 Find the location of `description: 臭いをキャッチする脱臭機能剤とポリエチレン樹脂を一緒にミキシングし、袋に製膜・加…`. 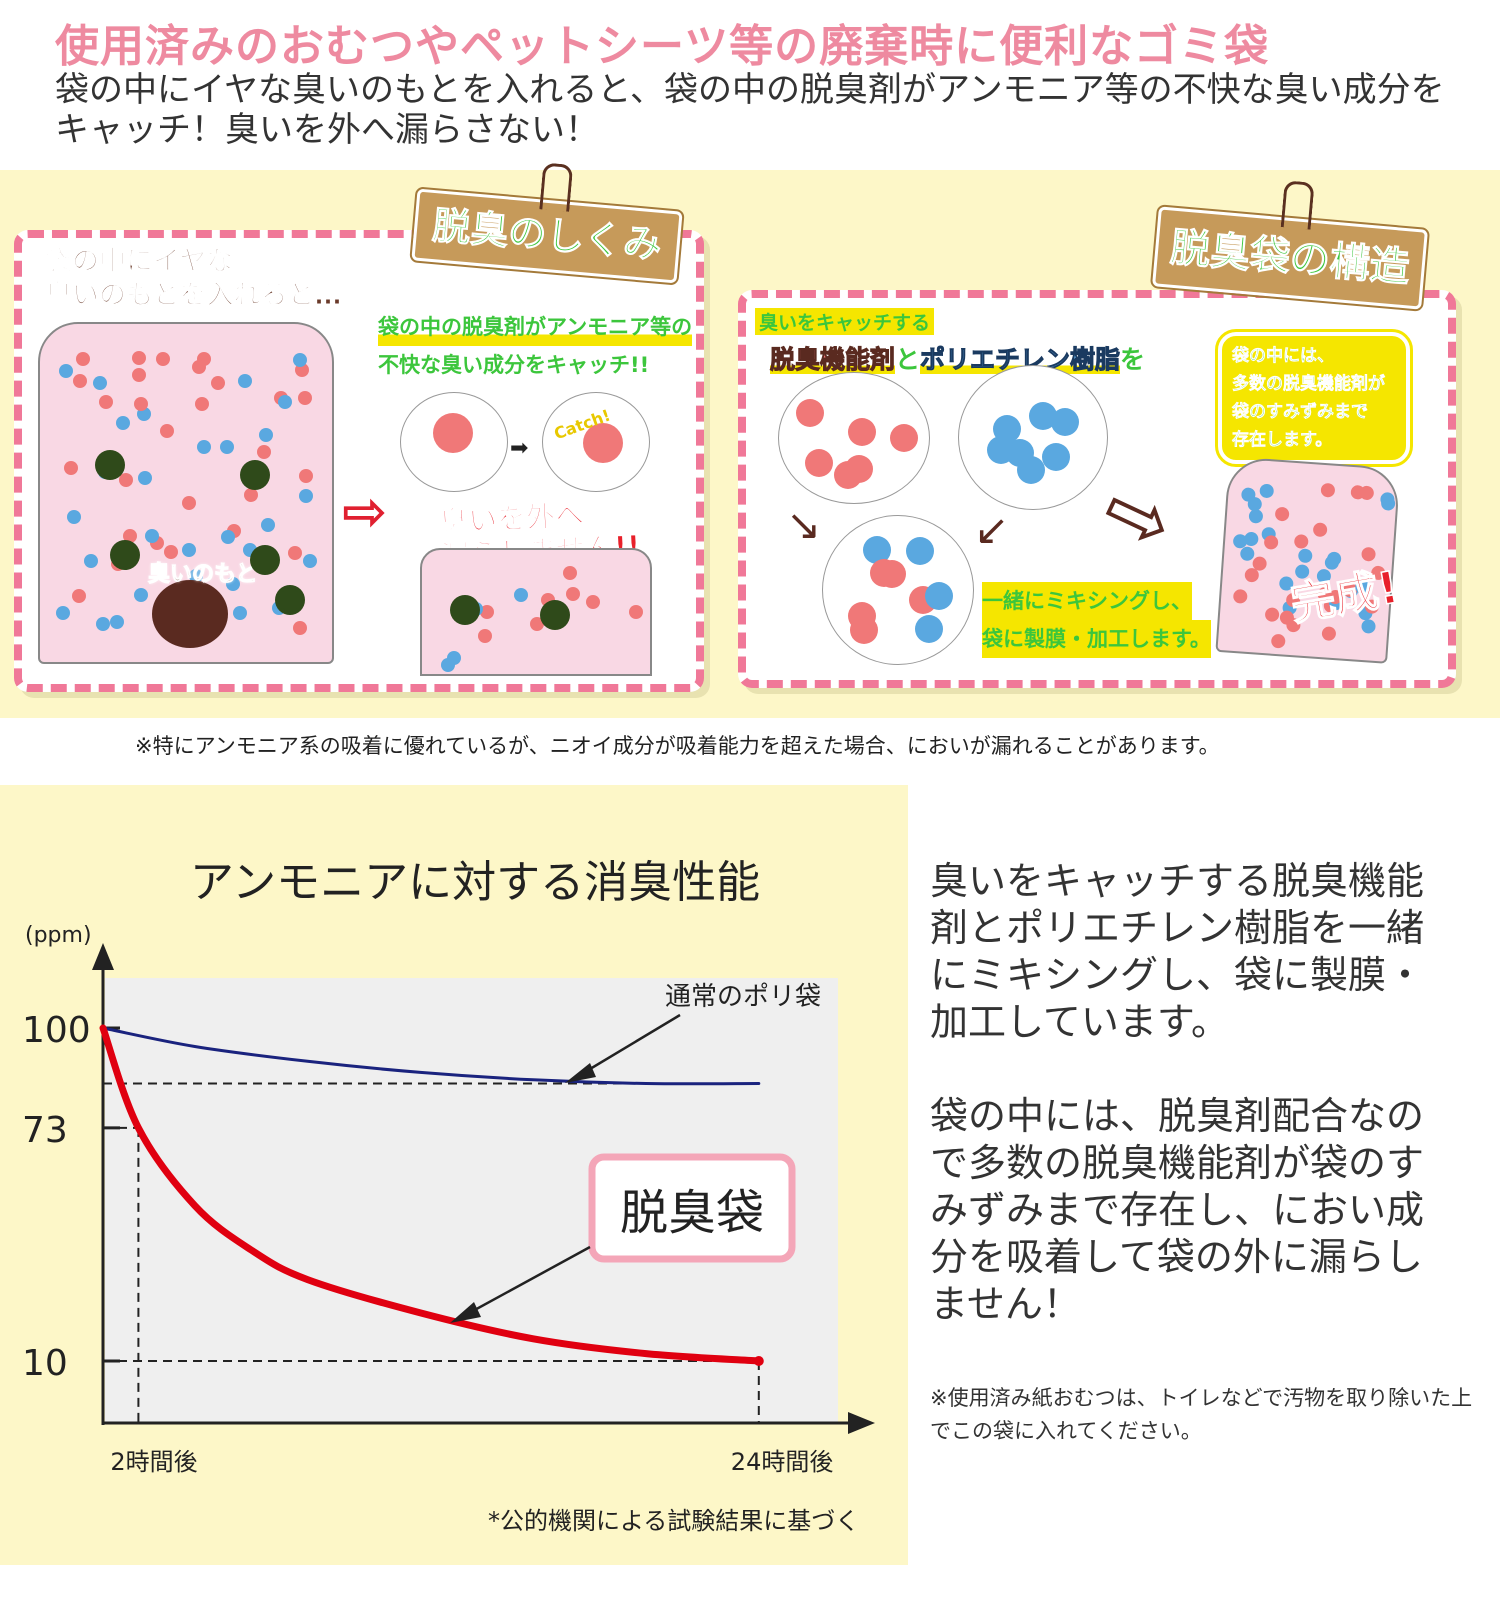

description: 臭いをキャッチする脱臭機能剤とポリエチレン樹脂を一緒にミキシングし、袋に製膜・加… is located at coordinates (1190, 1093).